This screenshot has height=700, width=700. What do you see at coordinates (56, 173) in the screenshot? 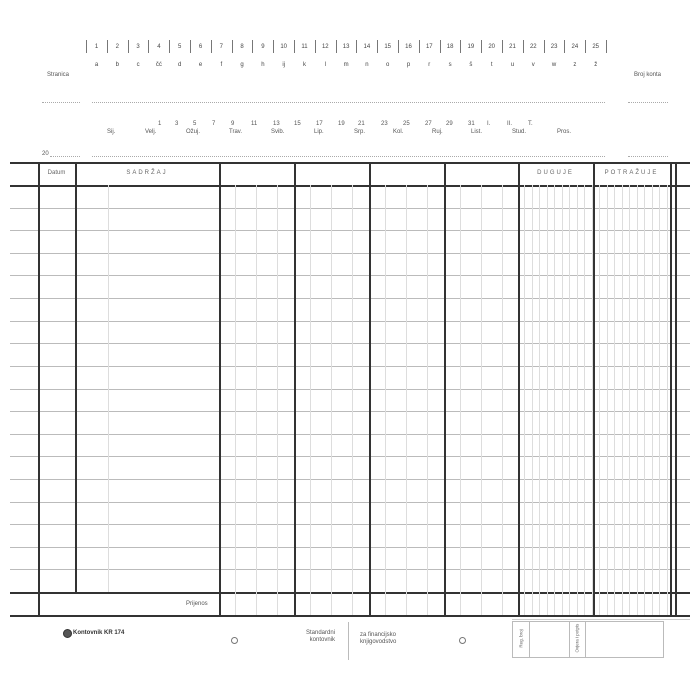
I see `date-column-header: Datum` at bounding box center [56, 173].